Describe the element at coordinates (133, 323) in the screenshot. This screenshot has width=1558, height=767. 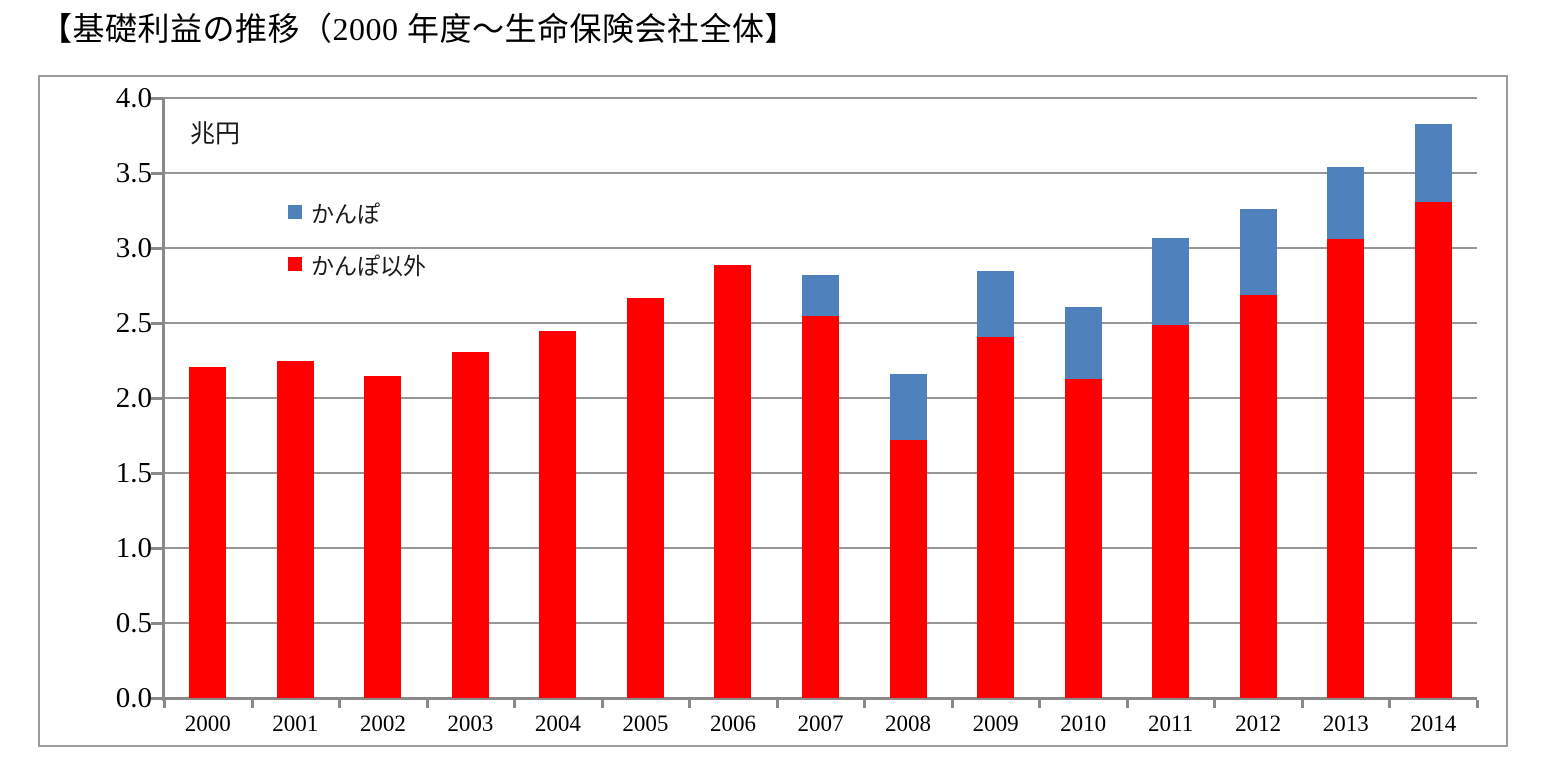
I see `y-tick-label: 2.5` at that location.